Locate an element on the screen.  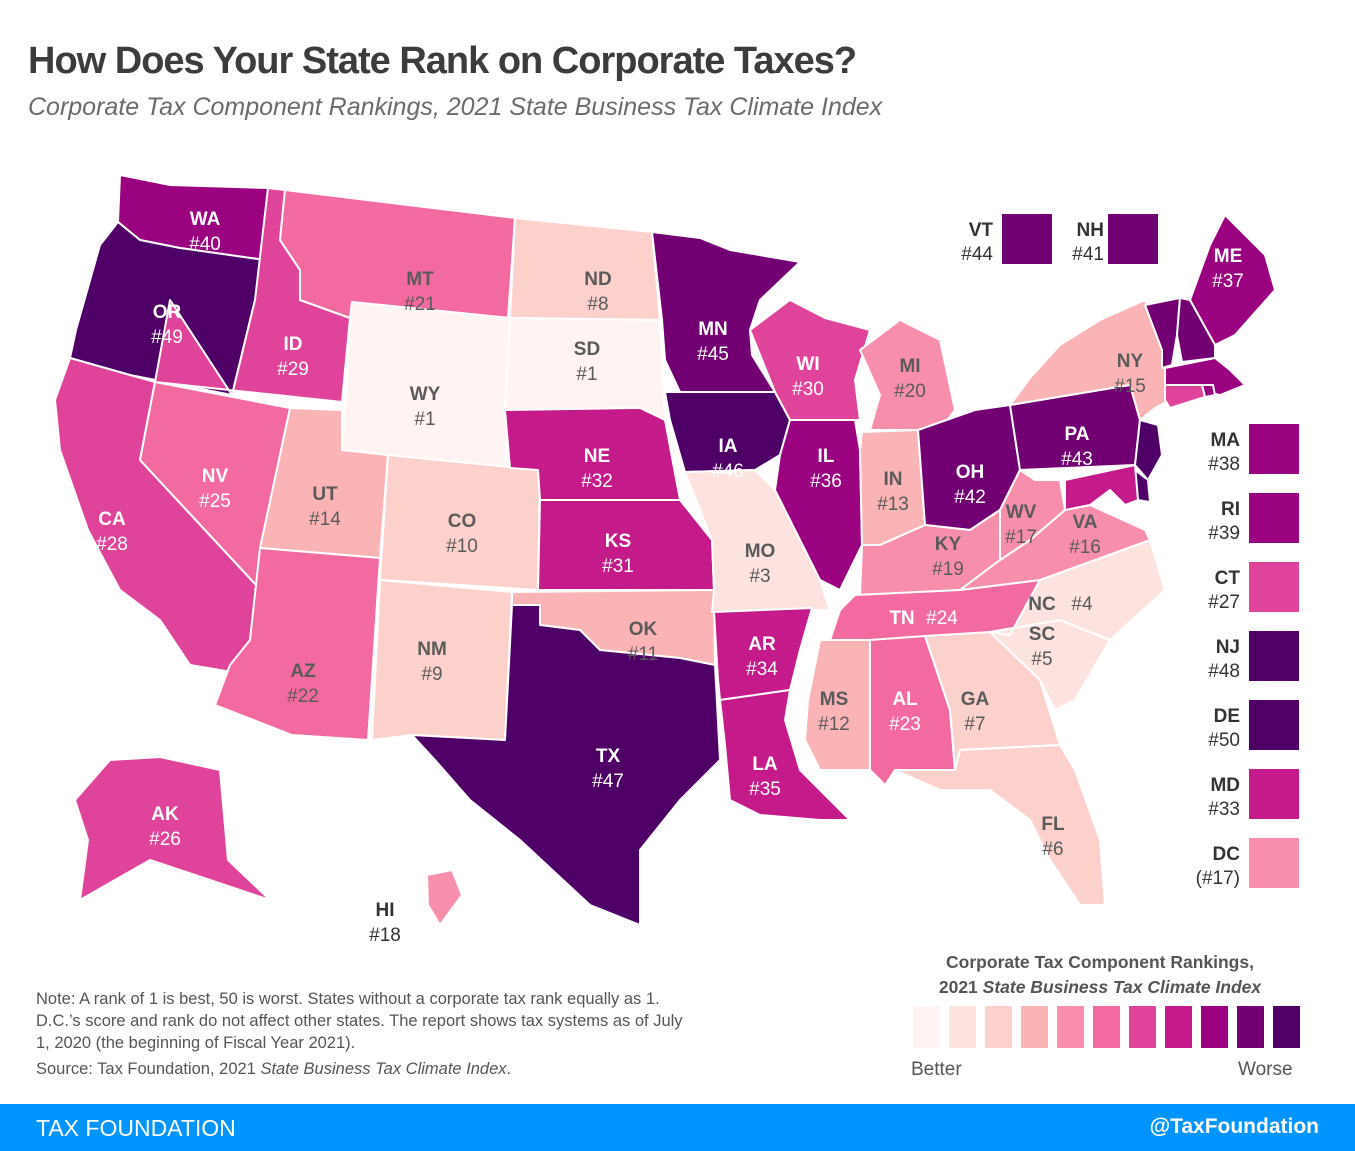
state-label-rank: #19 is located at coordinates (948, 569).